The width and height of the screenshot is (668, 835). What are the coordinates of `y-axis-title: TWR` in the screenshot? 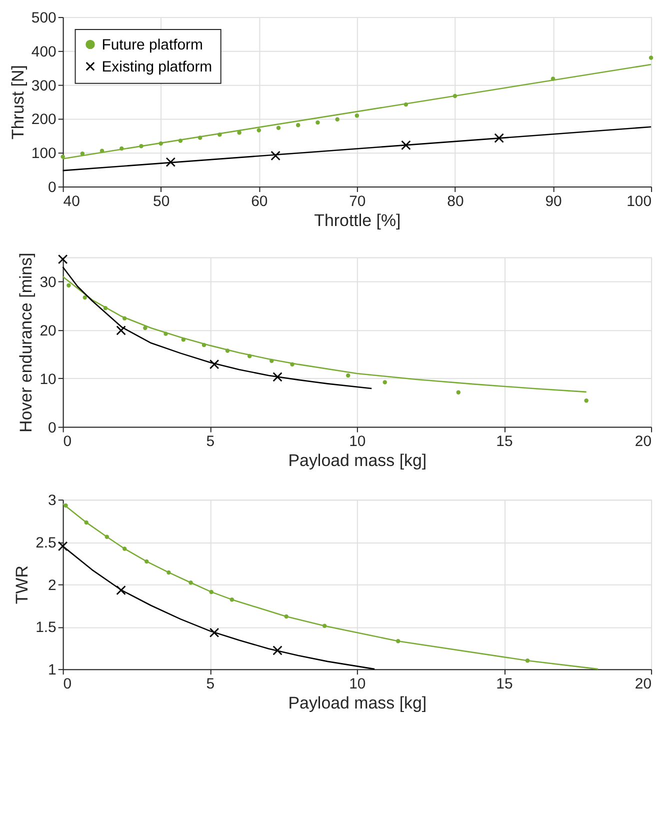 It's located at (22, 585).